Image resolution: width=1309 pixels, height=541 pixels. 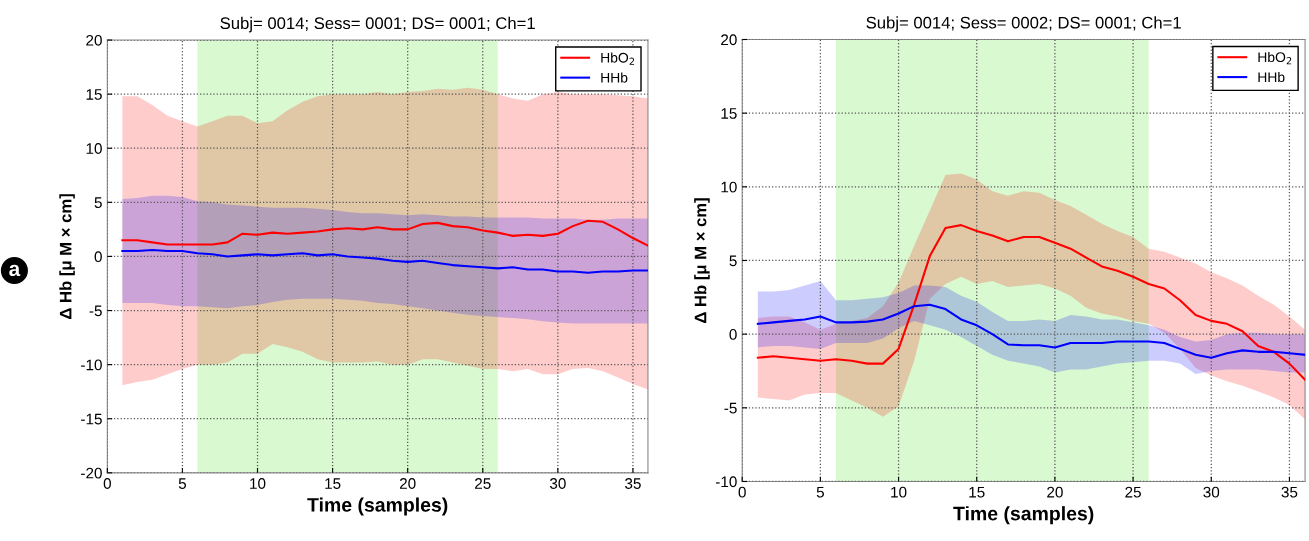 What do you see at coordinates (1023, 24) in the screenshot?
I see `chart-title: Subj= 0014; Sess= 0002; DS= 0001; Ch=1` at bounding box center [1023, 24].